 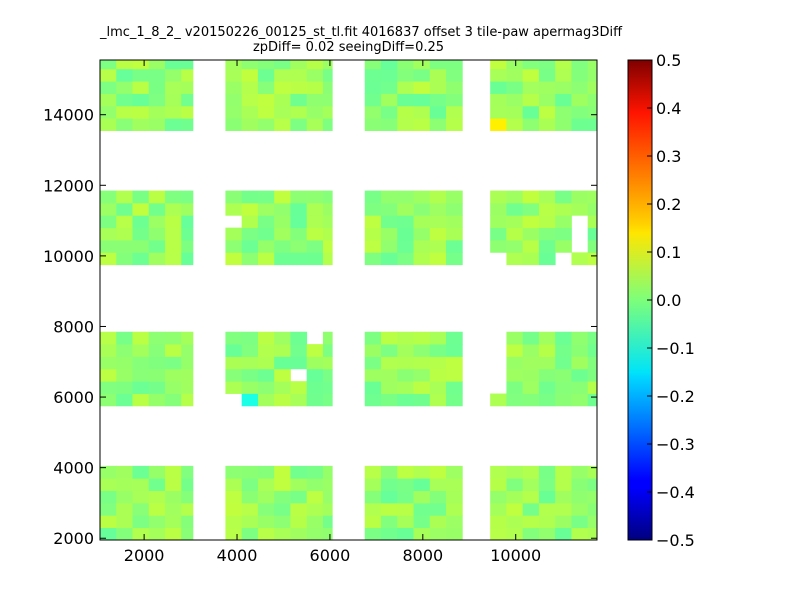 I want to click on colorbar-tick-label: 0.0, so click(x=668, y=300).